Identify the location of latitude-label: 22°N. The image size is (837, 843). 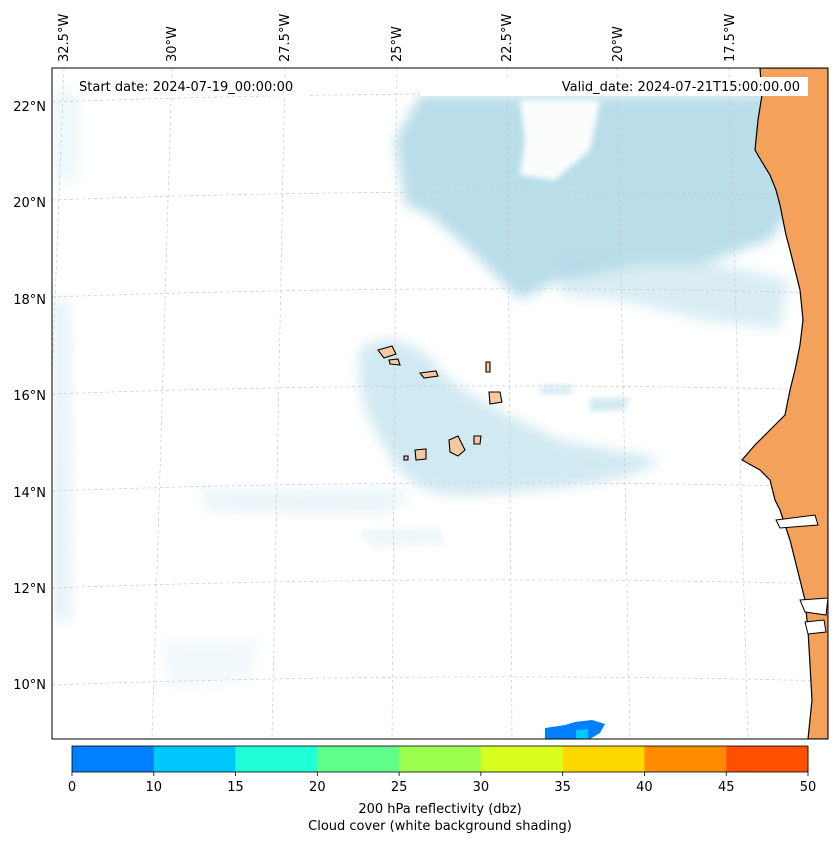
(29, 107).